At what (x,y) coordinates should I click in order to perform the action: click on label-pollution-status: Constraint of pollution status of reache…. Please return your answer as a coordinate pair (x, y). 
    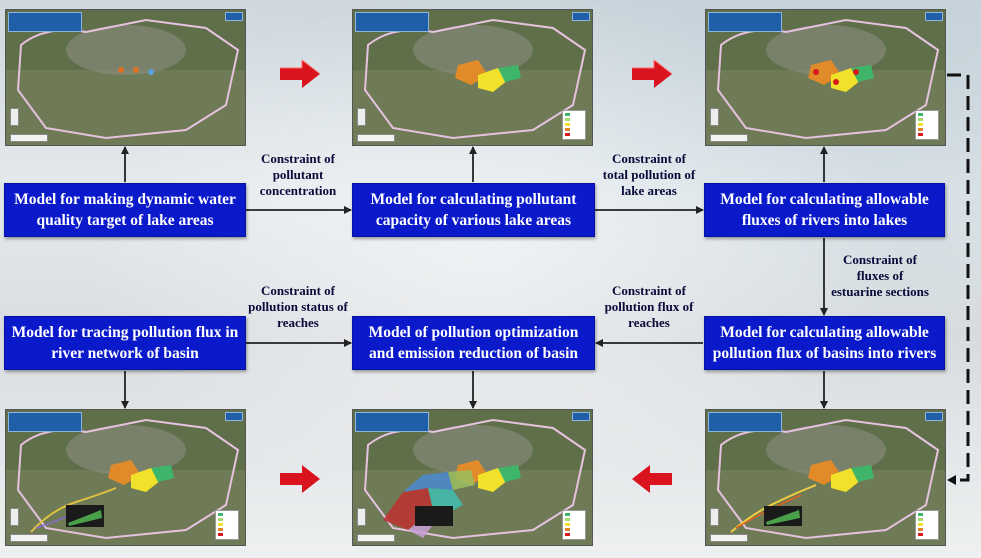
    Looking at the image, I should click on (298, 306).